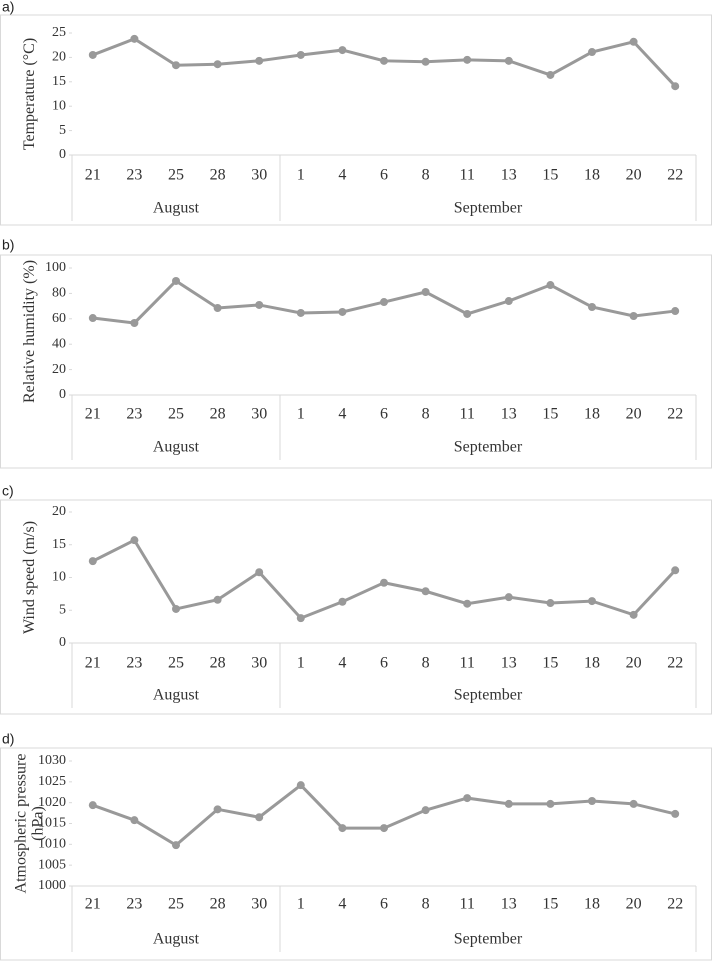 Image resolution: width=712 pixels, height=961 pixels. Describe the element at coordinates (8, 245) in the screenshot. I see `panel-label: b)` at that location.